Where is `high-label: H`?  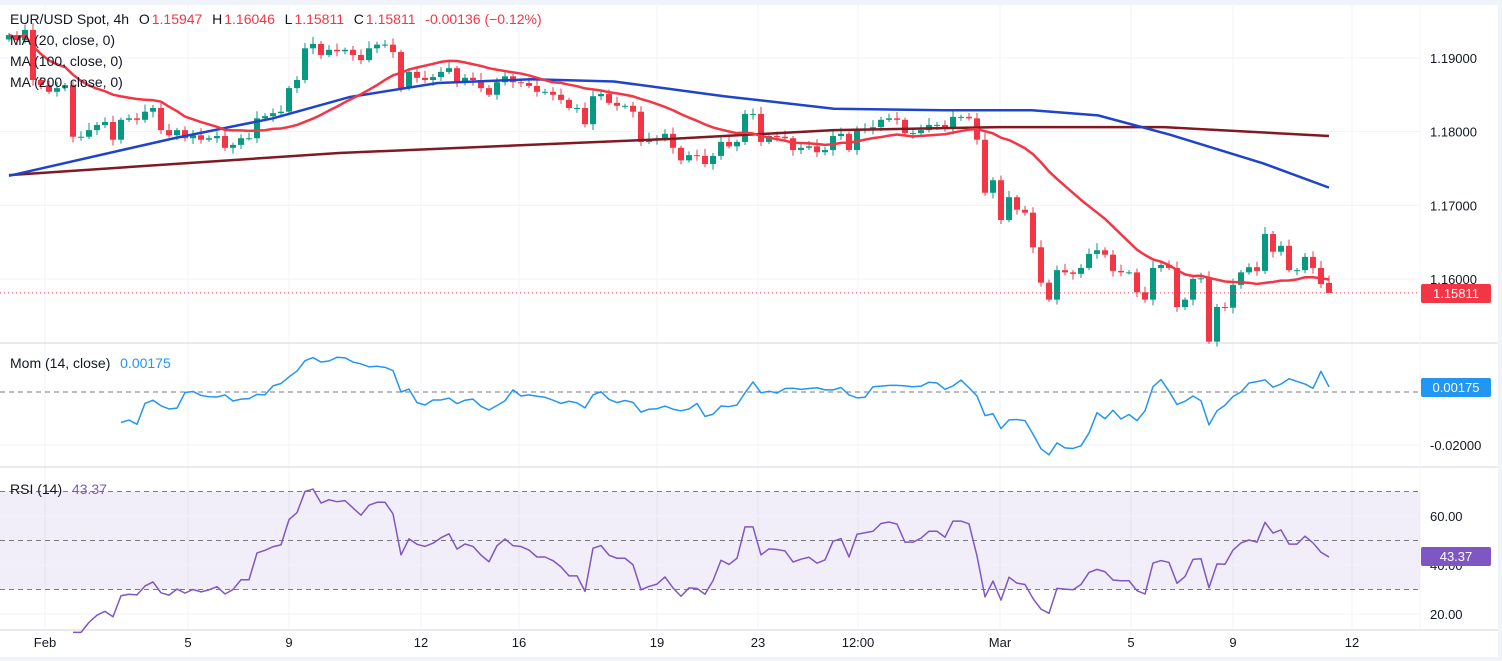
high-label: H is located at coordinates (217, 19).